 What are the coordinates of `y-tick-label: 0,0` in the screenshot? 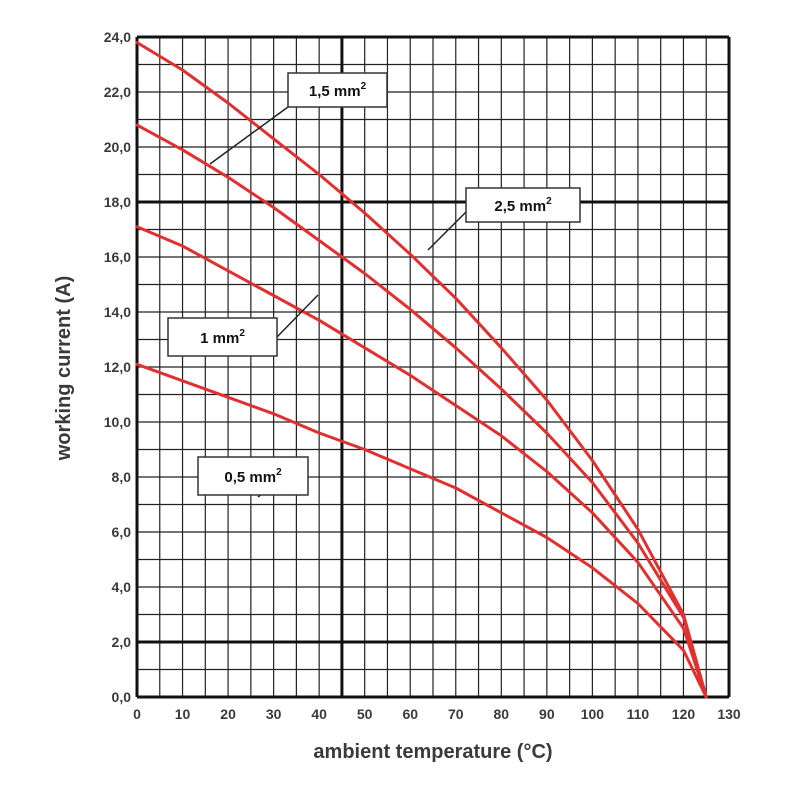 It's located at (122, 697).